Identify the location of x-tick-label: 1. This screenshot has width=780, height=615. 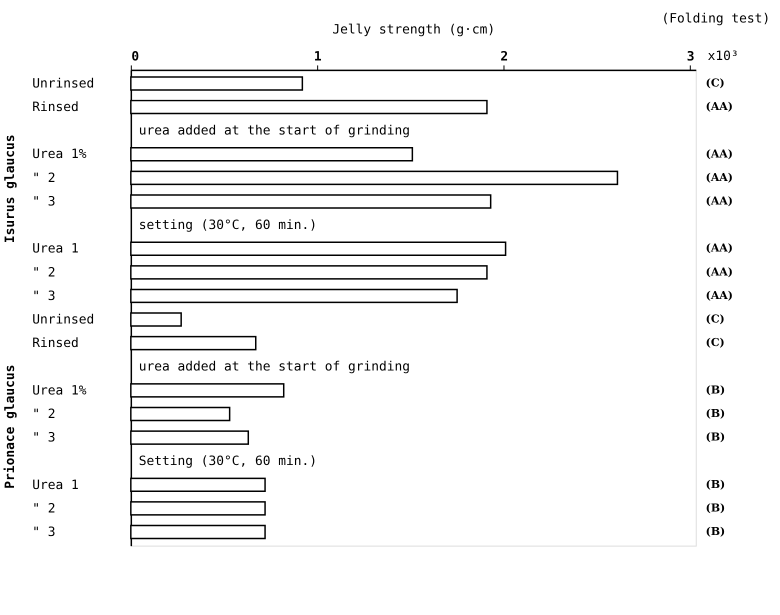
(318, 56).